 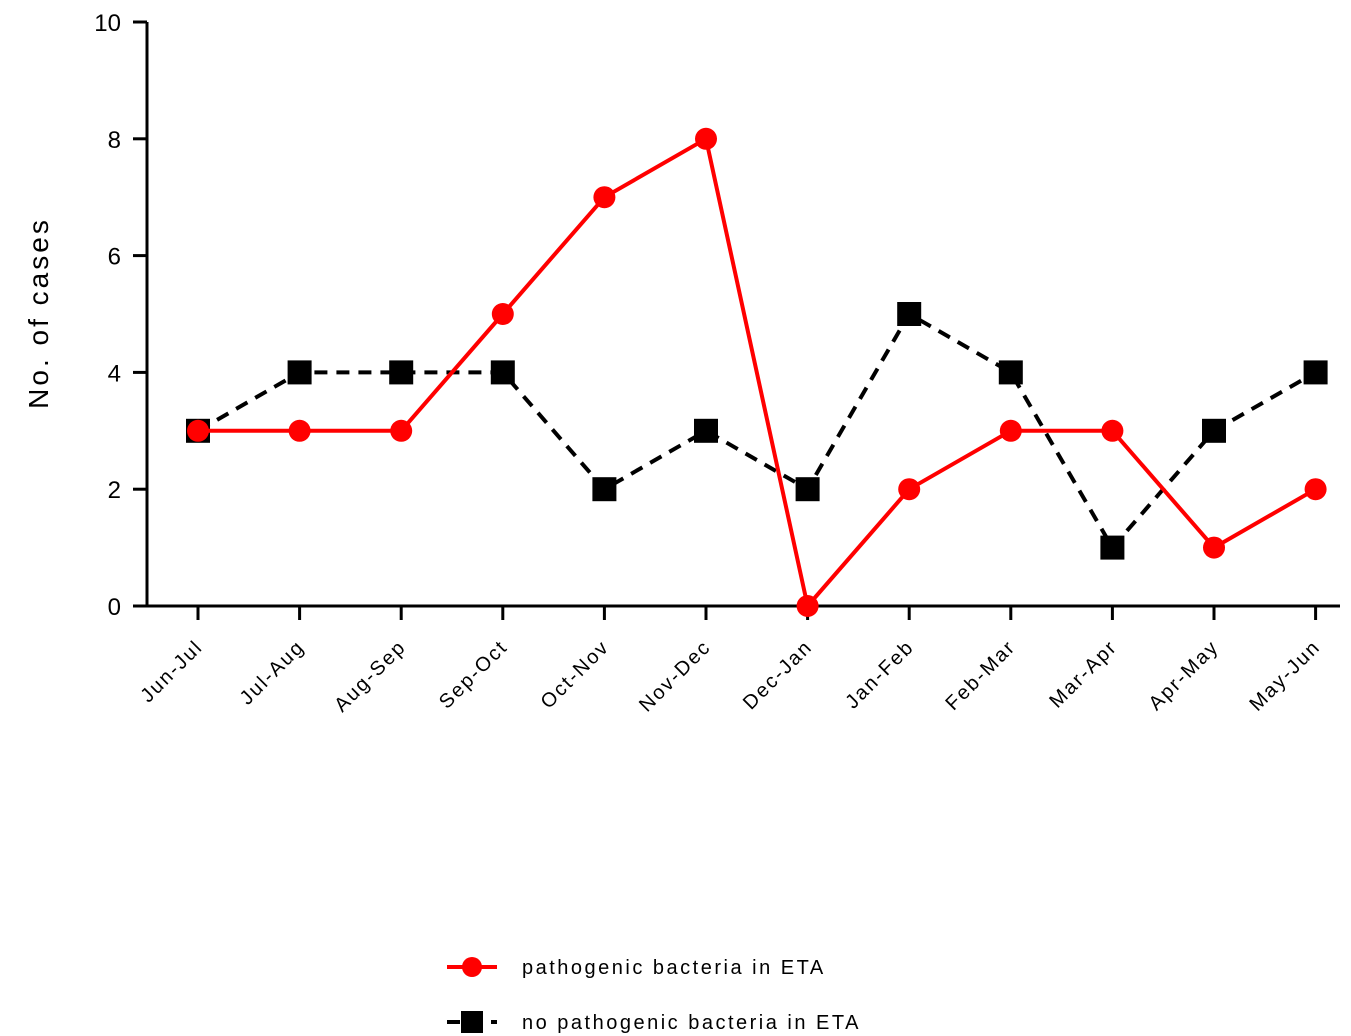 I want to click on legend-item: no pathogenic bacteria in ETA, so click(x=654, y=1022).